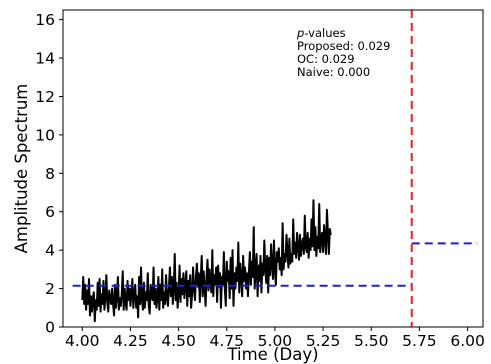  I want to click on annotation-oc: OC: 0.029, so click(326, 59).